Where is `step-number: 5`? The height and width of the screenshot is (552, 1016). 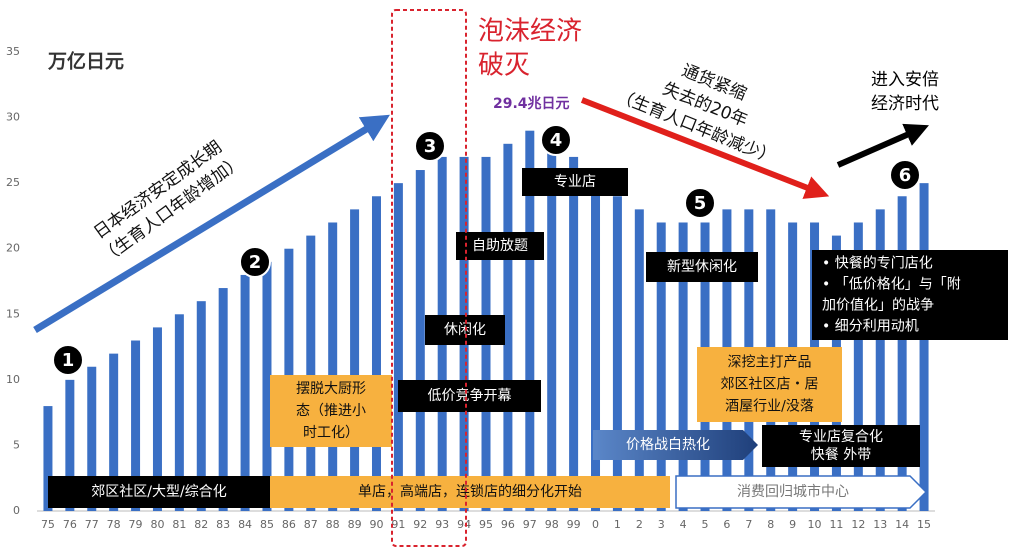
step-number: 5 is located at coordinates (700, 203).